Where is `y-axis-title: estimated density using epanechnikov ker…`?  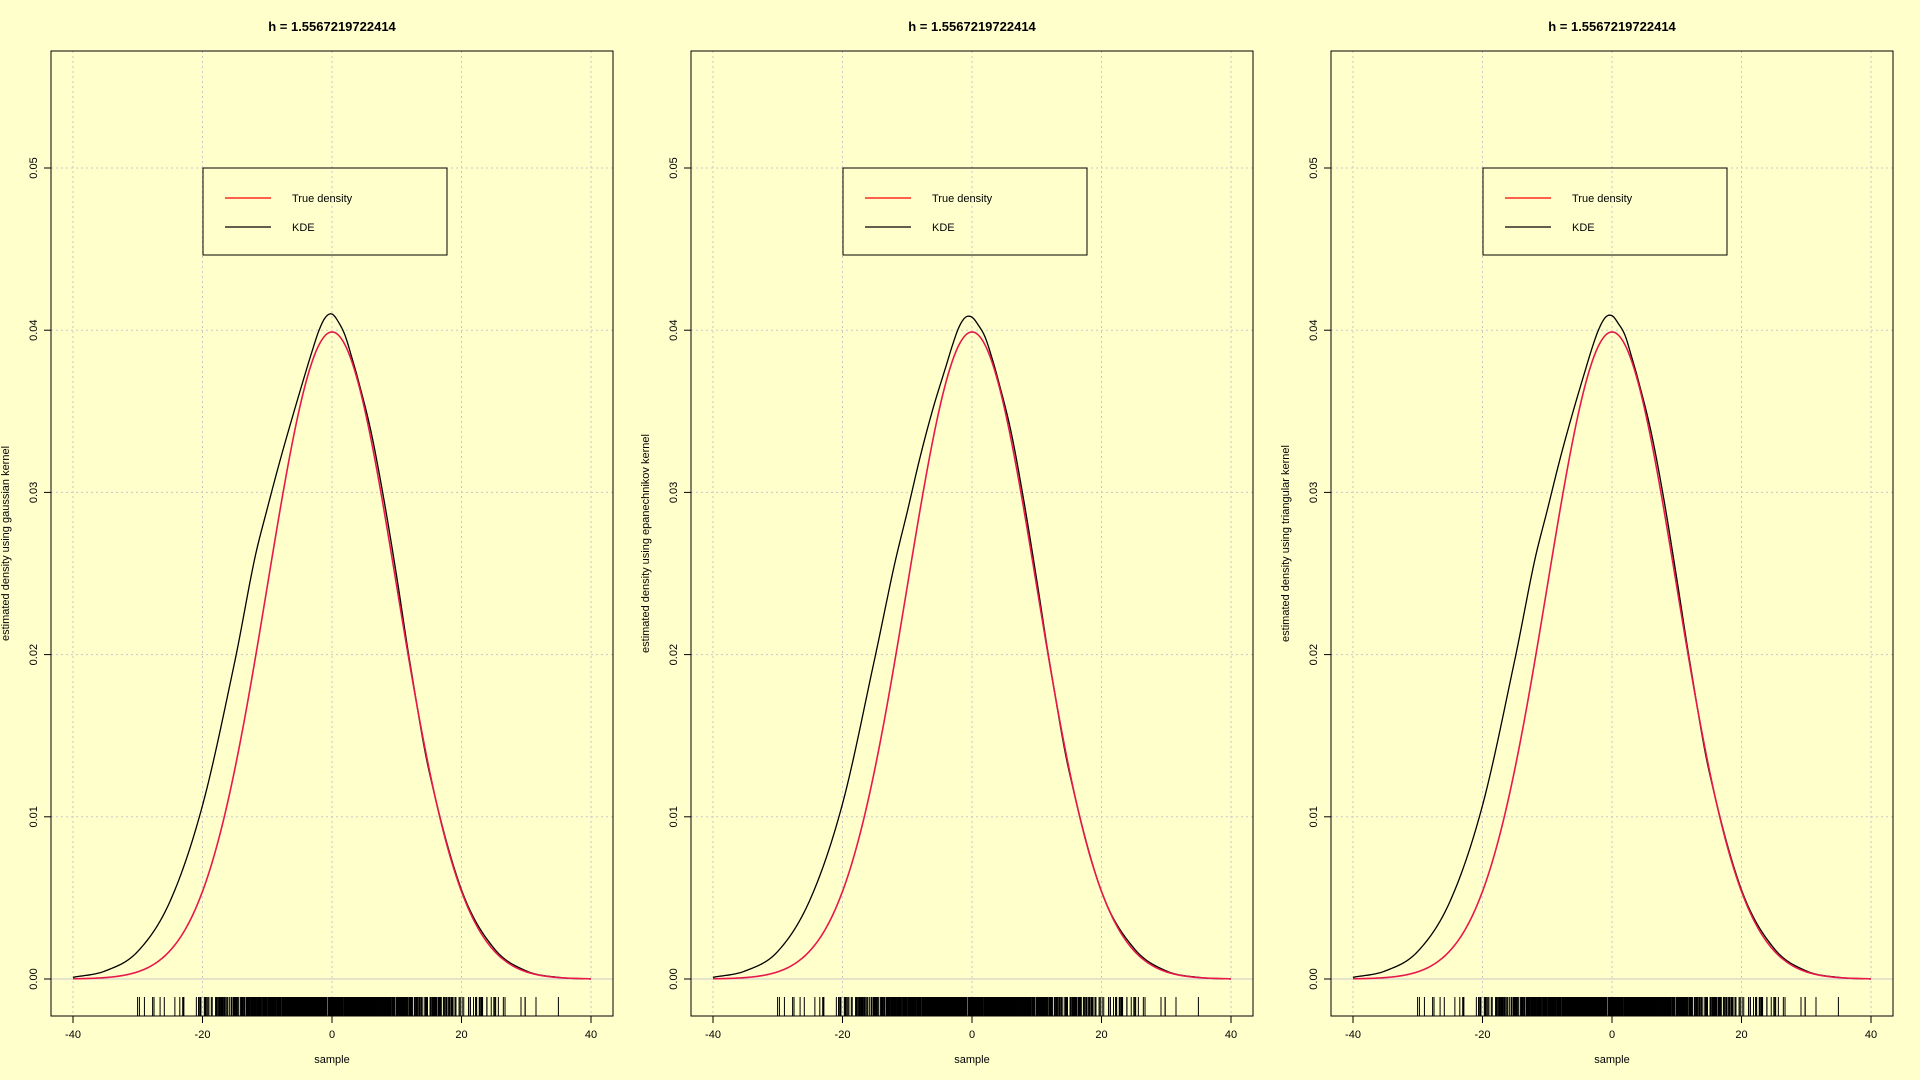
y-axis-title: estimated density using epanechnikov ker… is located at coordinates (646, 543).